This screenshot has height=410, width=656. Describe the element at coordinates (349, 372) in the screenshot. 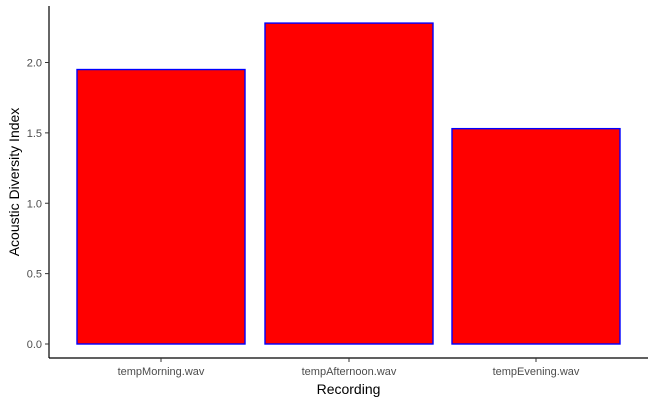

I see `x-tick-label: tempAfternoon.wav` at that location.